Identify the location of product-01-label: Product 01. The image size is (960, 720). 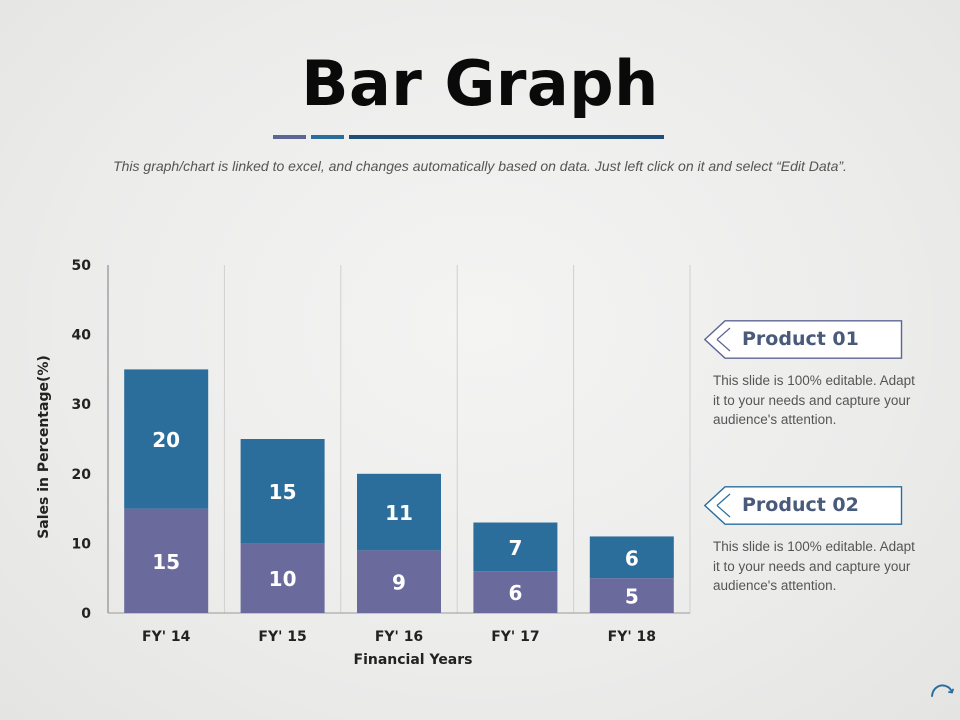
(800, 339).